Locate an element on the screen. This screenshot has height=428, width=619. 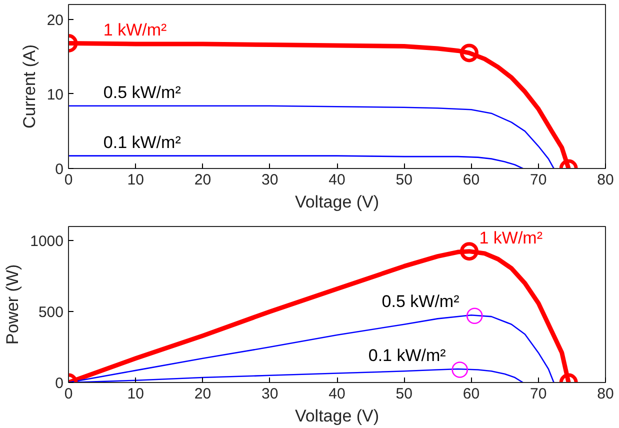
y-axis-title: Power (W) is located at coordinates (12, 304).